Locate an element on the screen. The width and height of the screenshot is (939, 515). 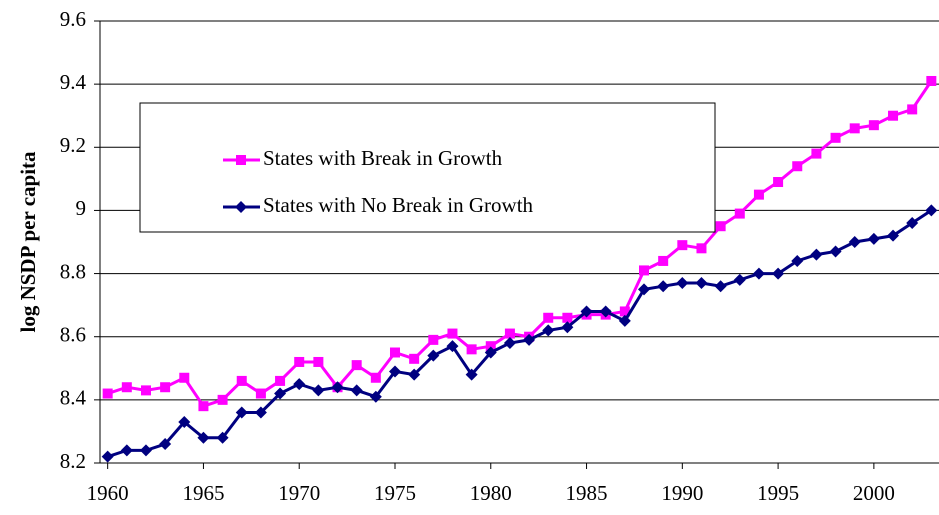
x-tick-label: 1970 is located at coordinates (299, 493).